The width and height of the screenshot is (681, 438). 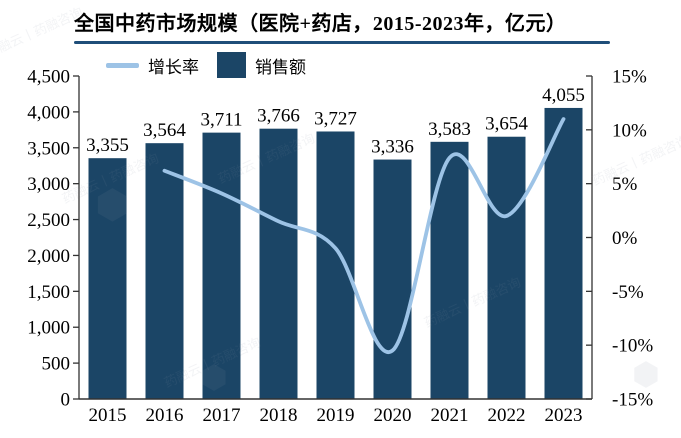 What do you see at coordinates (107, 278) in the screenshot?
I see `bar-2015` at bounding box center [107, 278].